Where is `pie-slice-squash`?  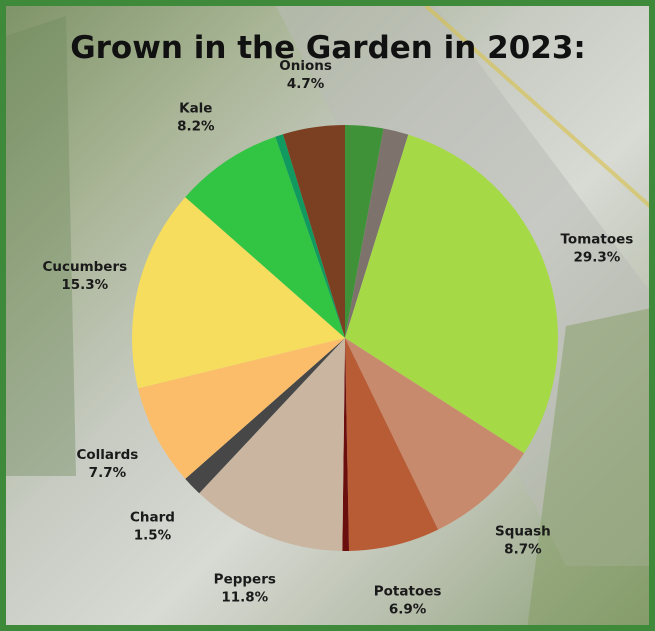 pie-slice-squash is located at coordinates (435, 434).